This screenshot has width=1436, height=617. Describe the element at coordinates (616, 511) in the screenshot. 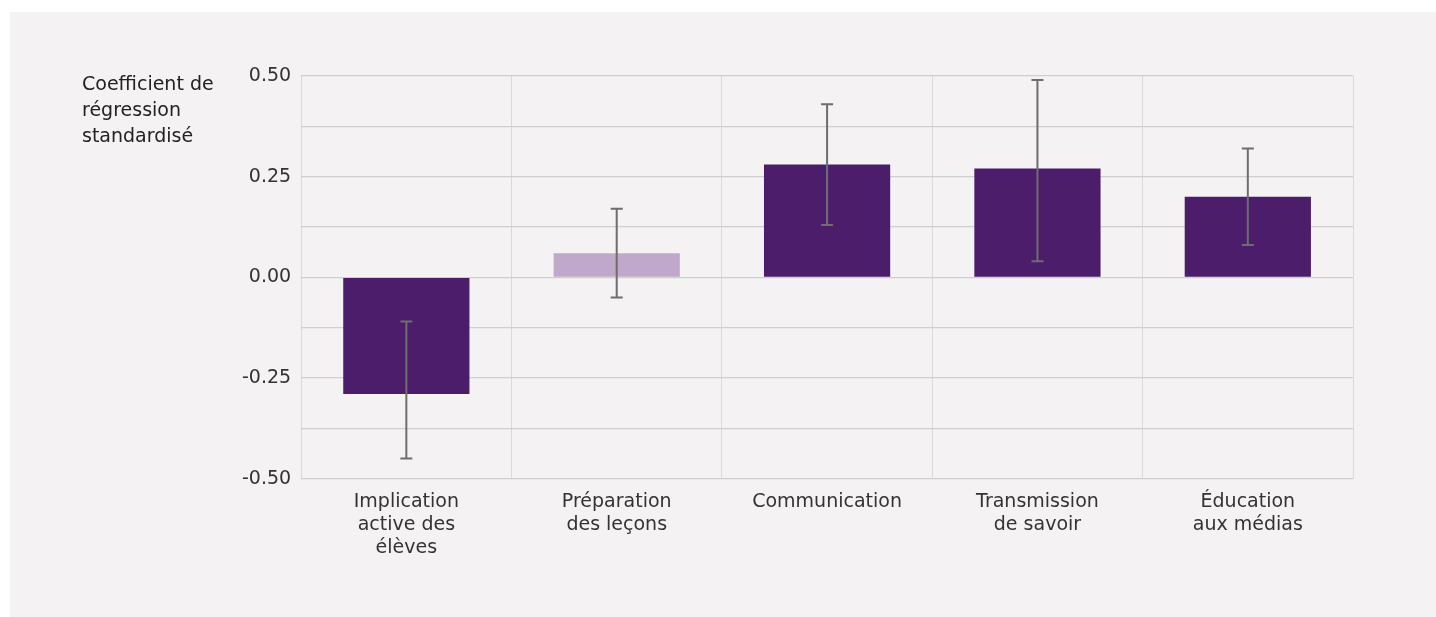

I see `x-tick-label: Préparation des leçons` at that location.